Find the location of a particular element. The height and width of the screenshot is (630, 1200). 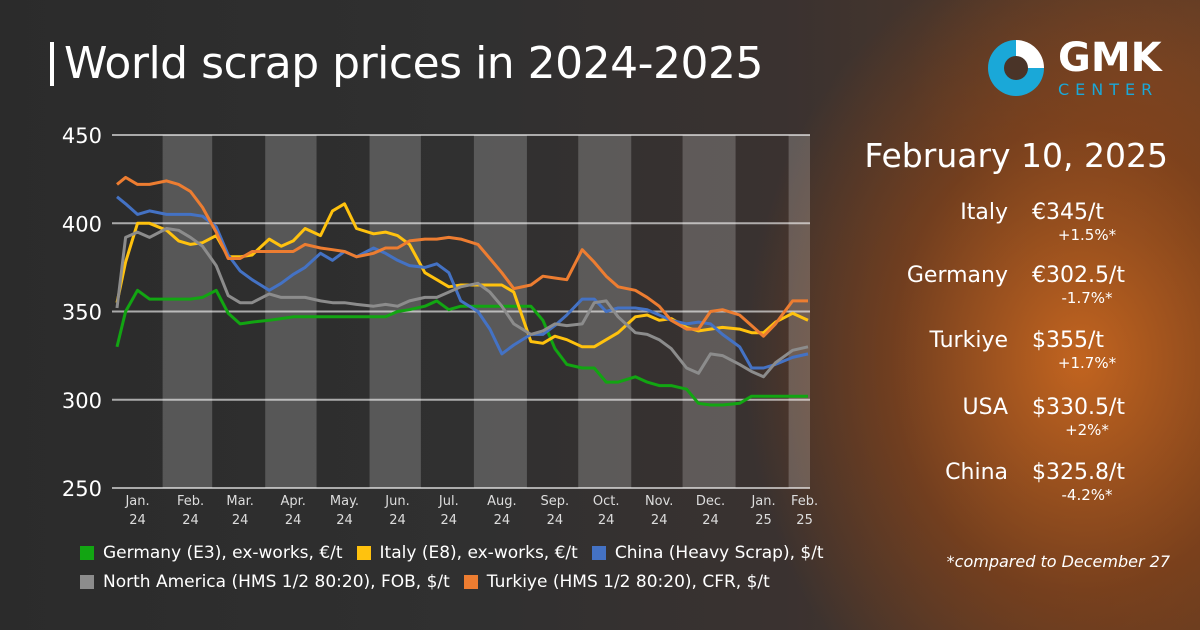

country-label: China is located at coordinates (976, 472).